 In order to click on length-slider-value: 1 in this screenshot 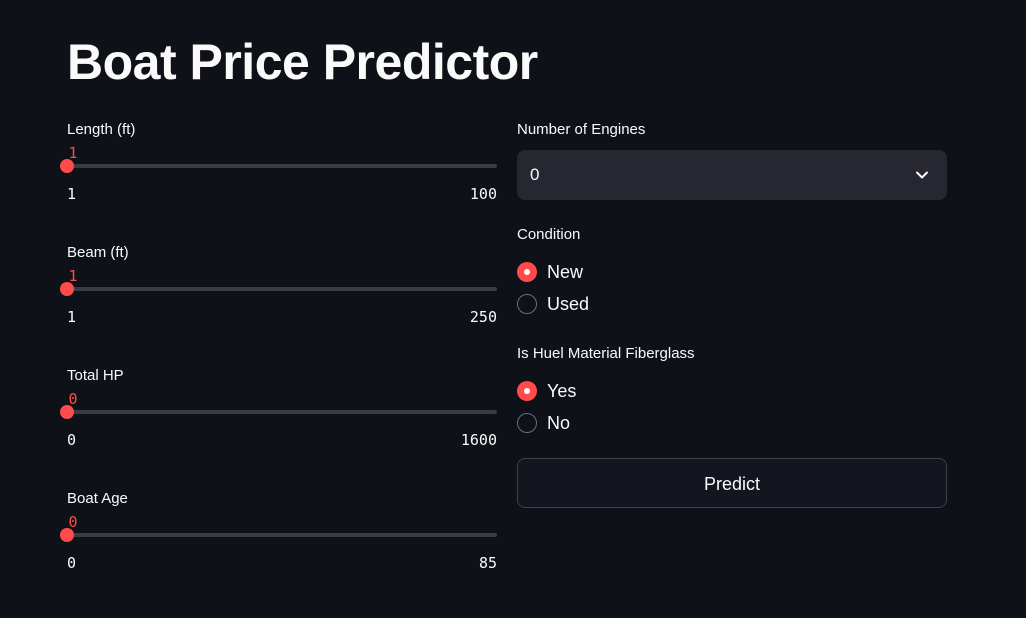, I will do `click(73, 153)`.